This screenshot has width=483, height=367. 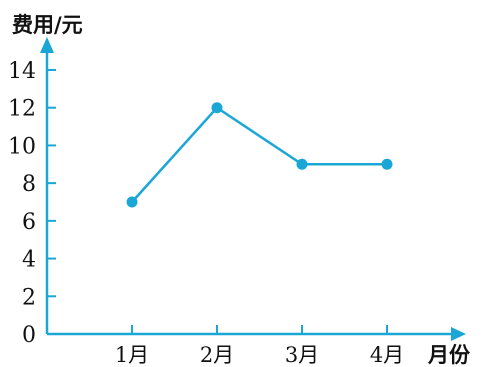 I want to click on y-tick-label: 2, so click(x=29, y=297).